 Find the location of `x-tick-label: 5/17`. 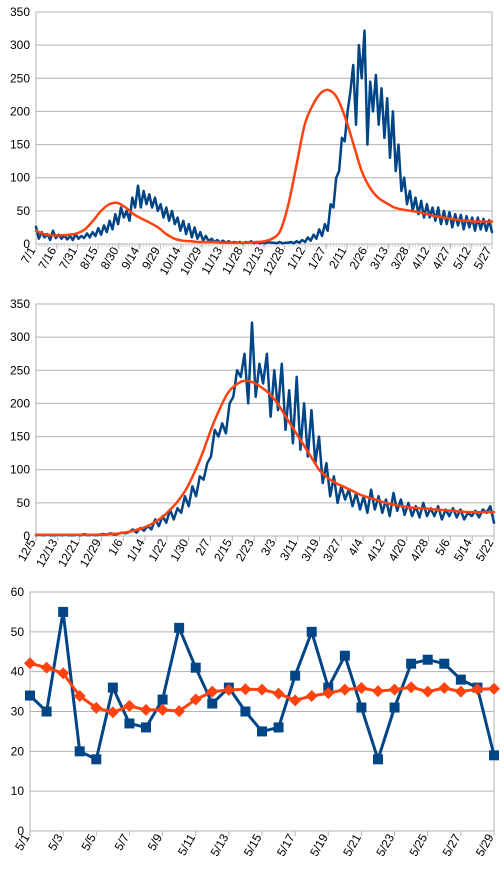

x-tick-label: 5/17 is located at coordinates (286, 845).